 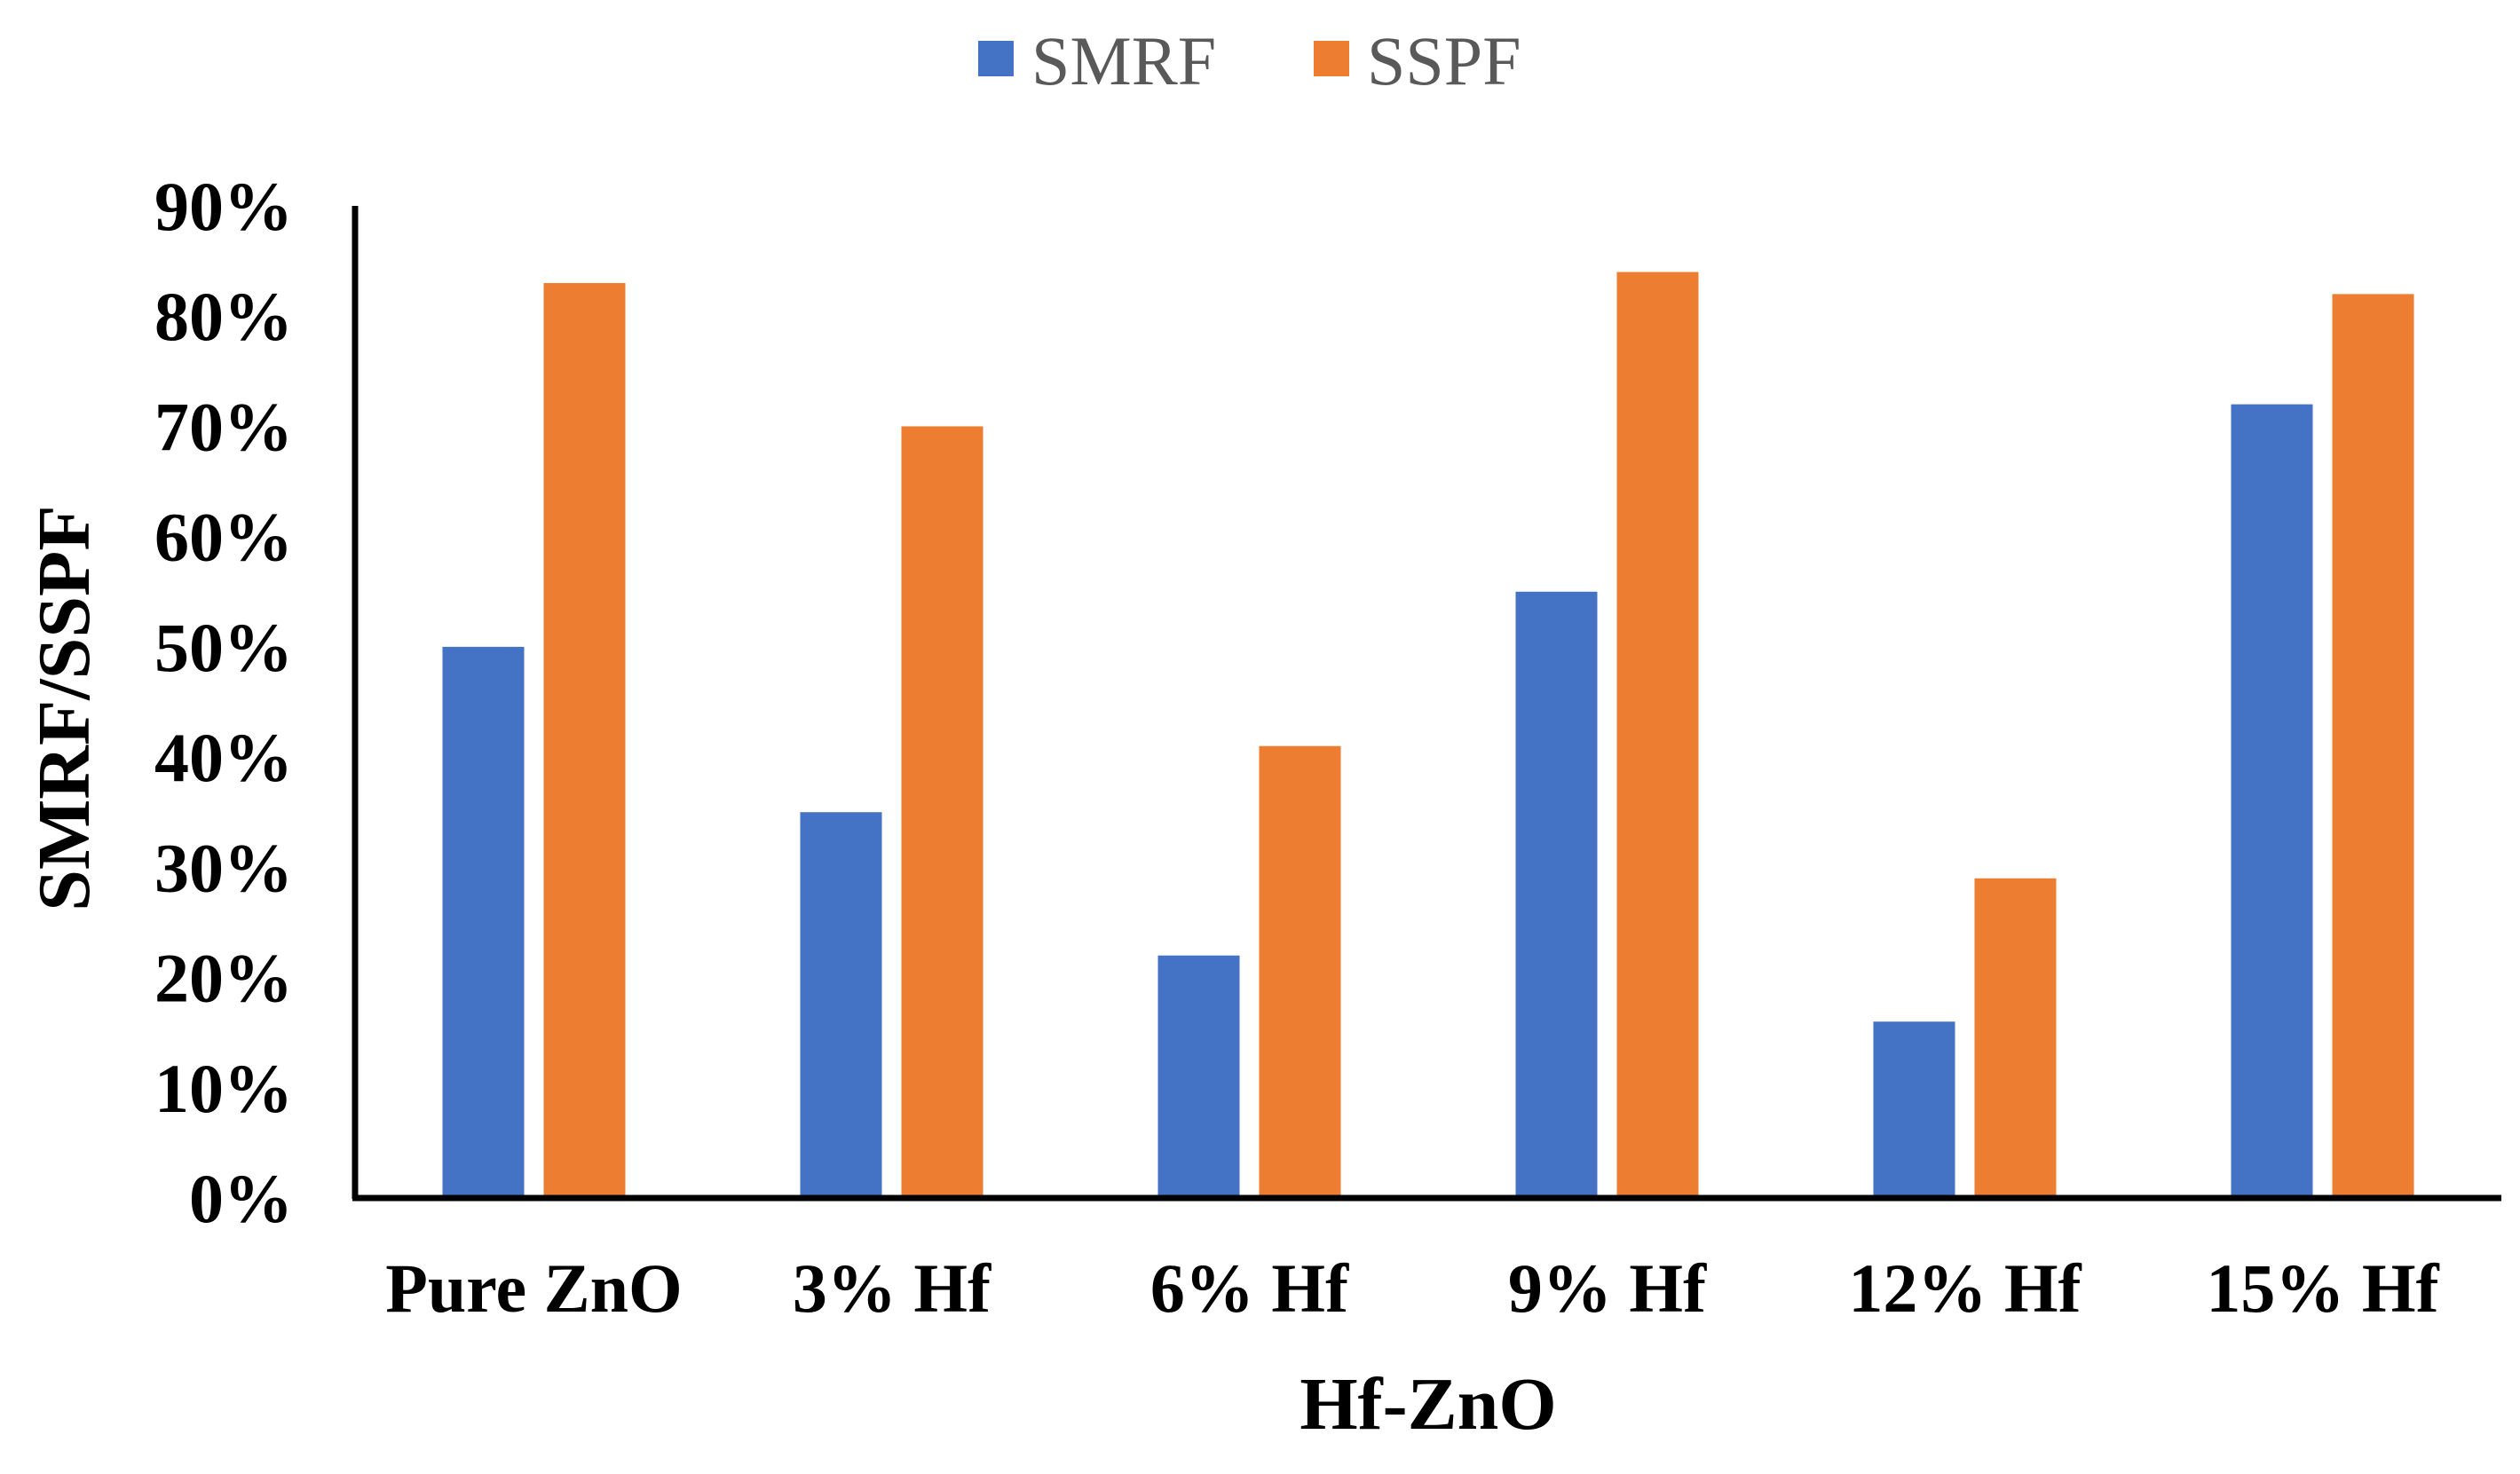 I want to click on x-tick-label: 15% Hf, so click(x=2322, y=1288).